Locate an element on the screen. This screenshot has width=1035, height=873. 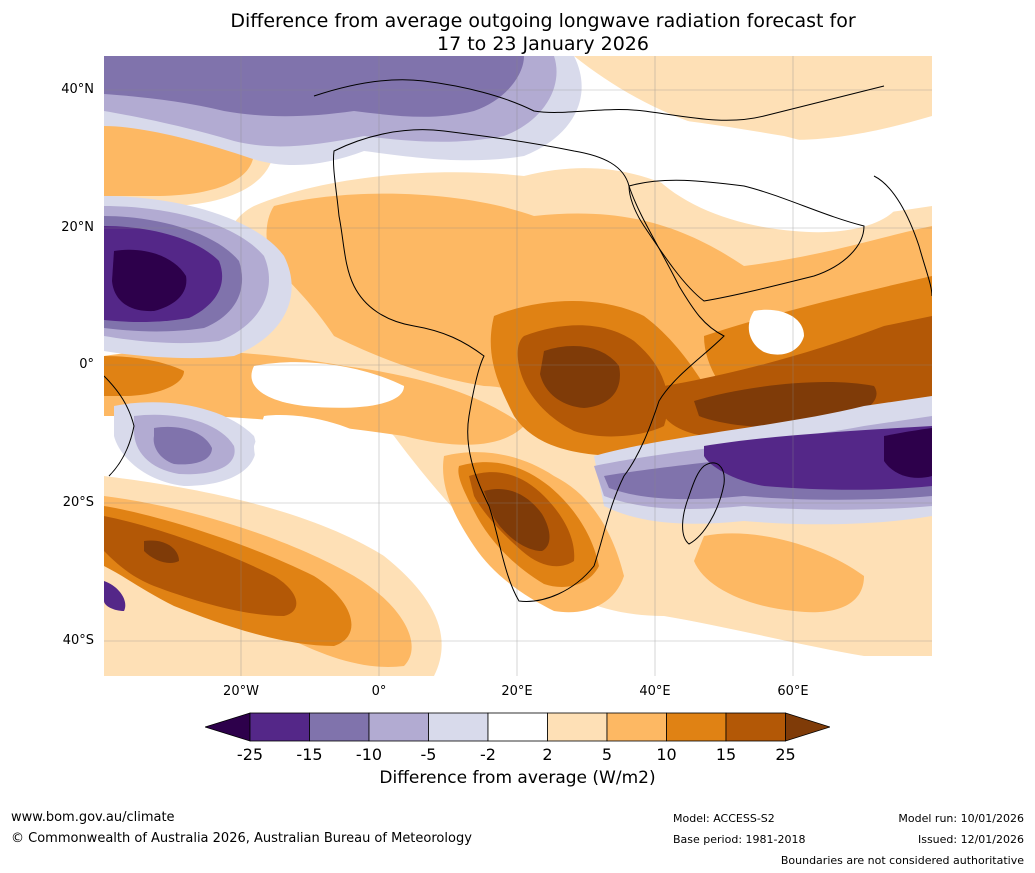
colorbar-tick: -2 is located at coordinates (488, 754).